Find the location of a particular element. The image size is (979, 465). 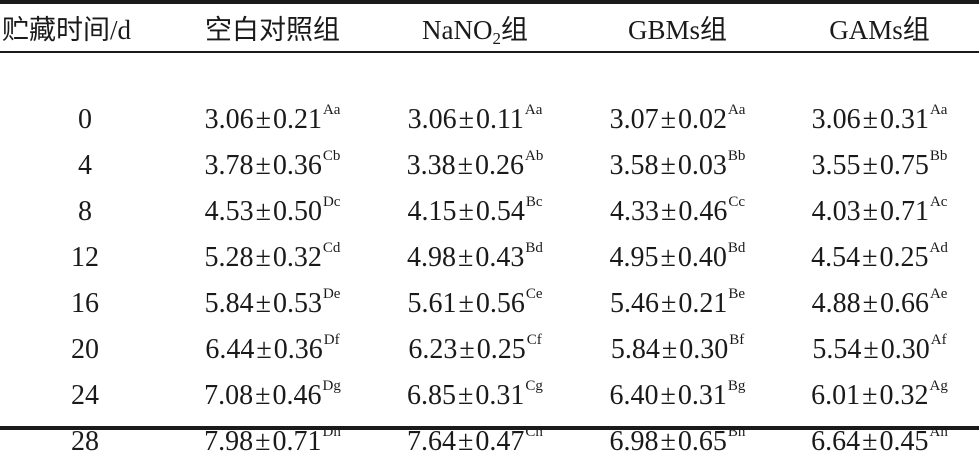

significance-letters: Df is located at coordinates (331, 340).